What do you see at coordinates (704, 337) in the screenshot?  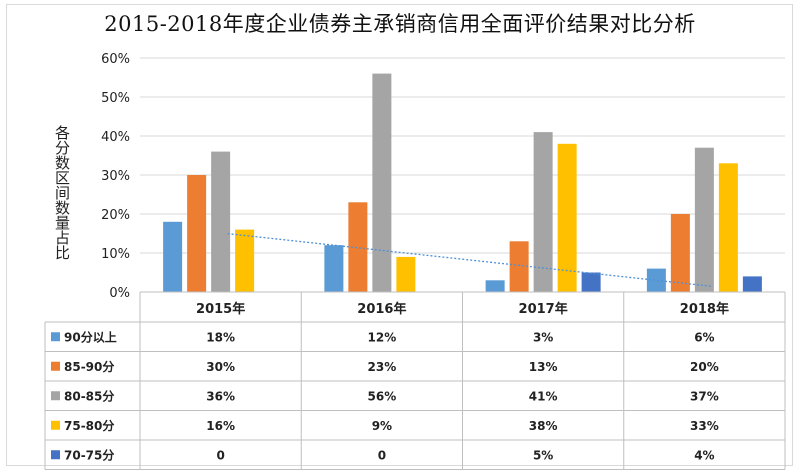 I see `data-label: 6%` at bounding box center [704, 337].